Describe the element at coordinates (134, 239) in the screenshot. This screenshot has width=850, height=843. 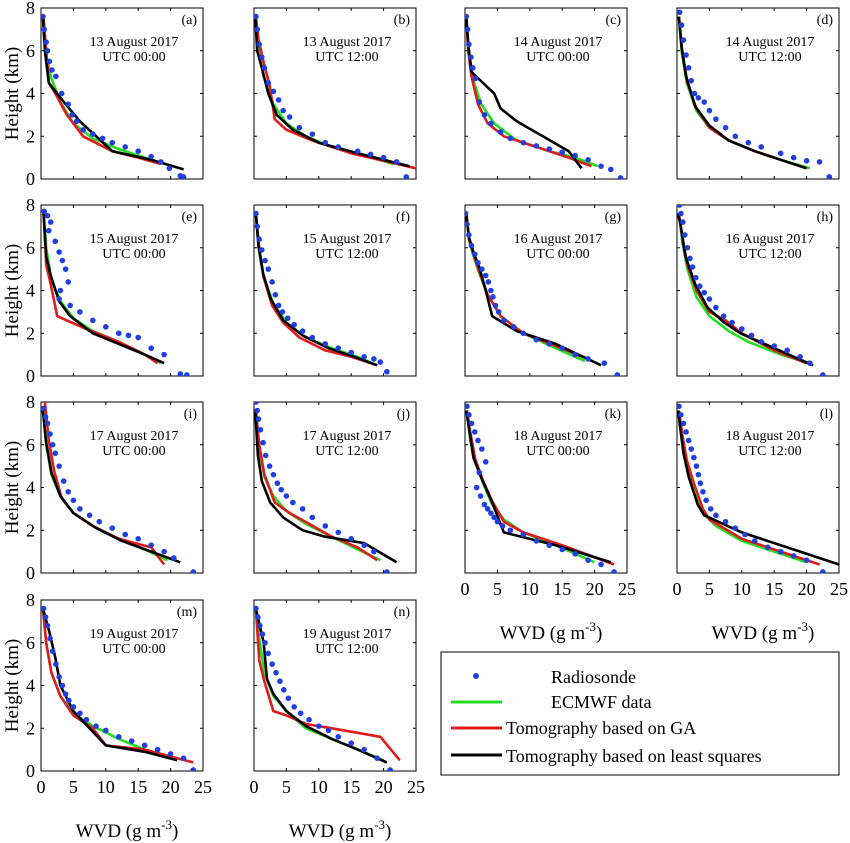
I see `panel-title-date: 15 August 2017` at that location.